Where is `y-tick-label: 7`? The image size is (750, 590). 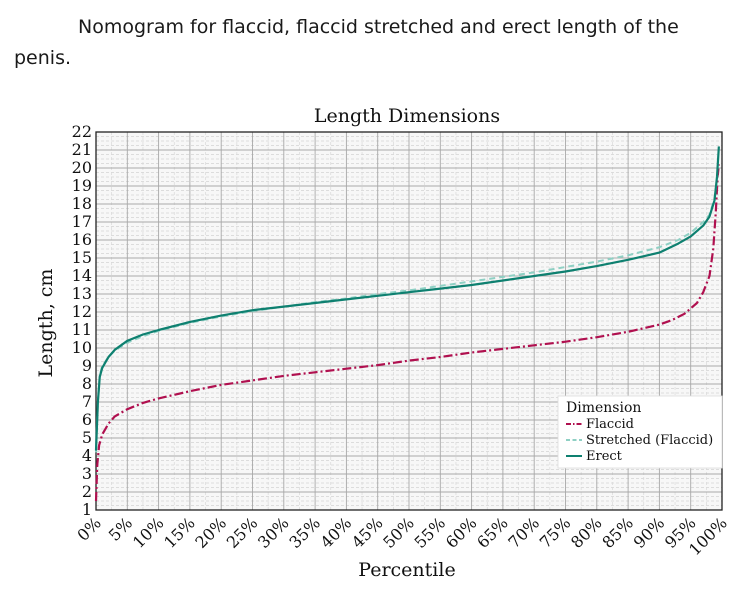
y-tick-label: 7 is located at coordinates (87, 401).